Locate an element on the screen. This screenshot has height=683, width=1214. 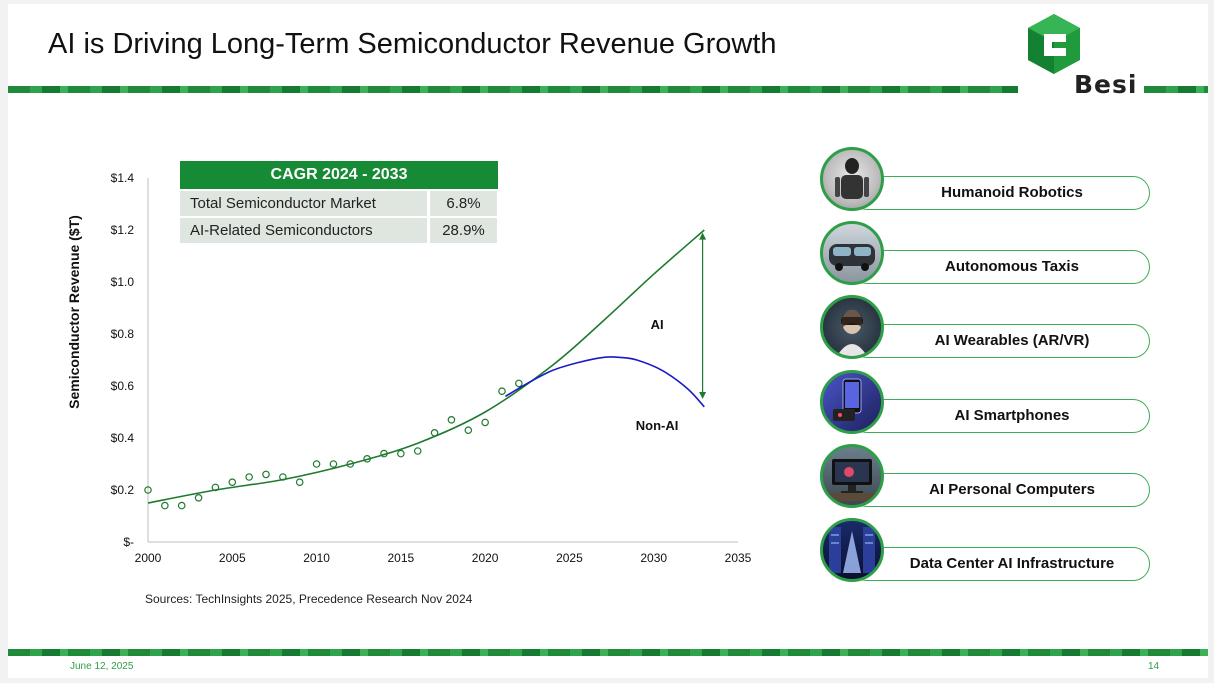
x-tick-label: 2005 is located at coordinates (232, 558).